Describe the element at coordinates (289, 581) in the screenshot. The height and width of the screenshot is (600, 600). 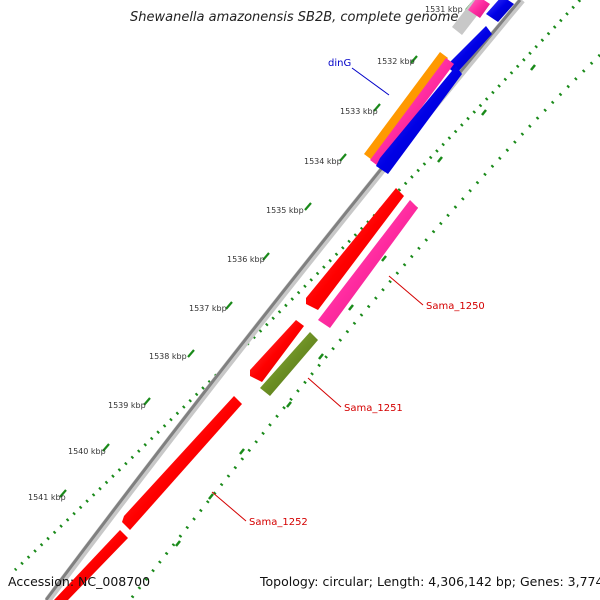
I see `topology-label: Topology:` at that location.